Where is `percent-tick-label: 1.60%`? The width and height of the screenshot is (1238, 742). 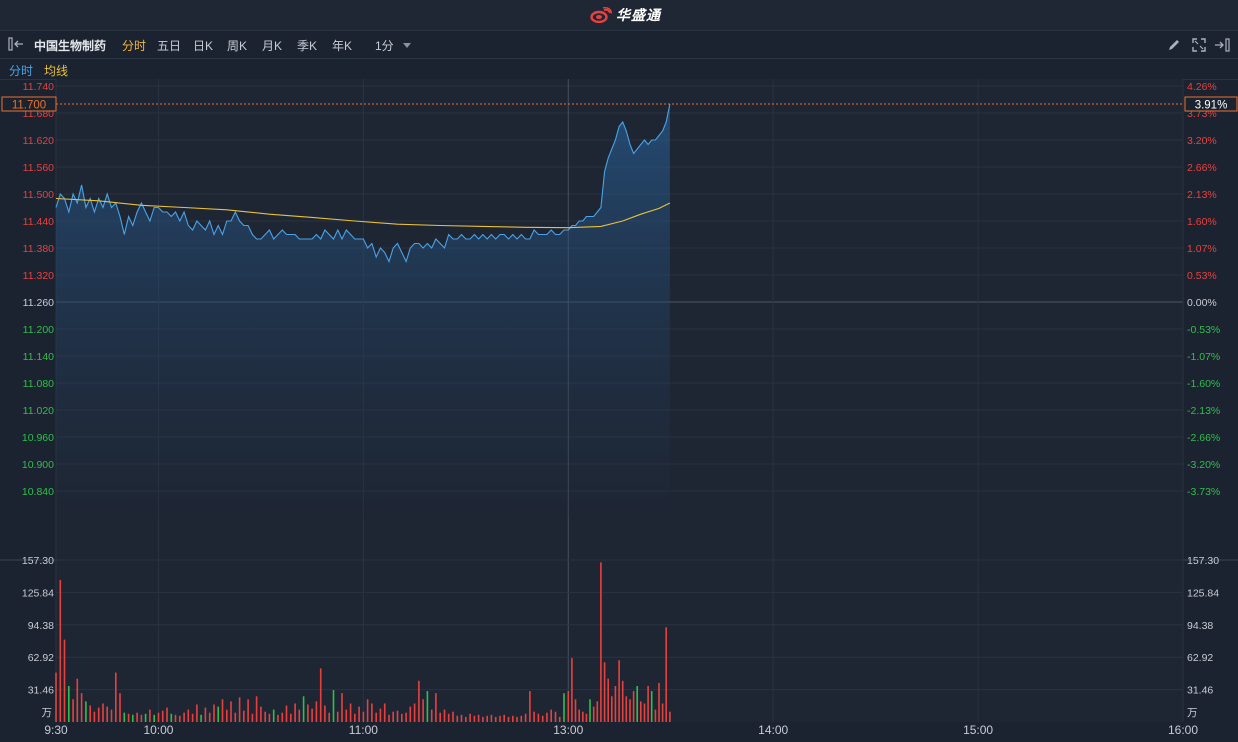 percent-tick-label: 1.60% is located at coordinates (1202, 222).